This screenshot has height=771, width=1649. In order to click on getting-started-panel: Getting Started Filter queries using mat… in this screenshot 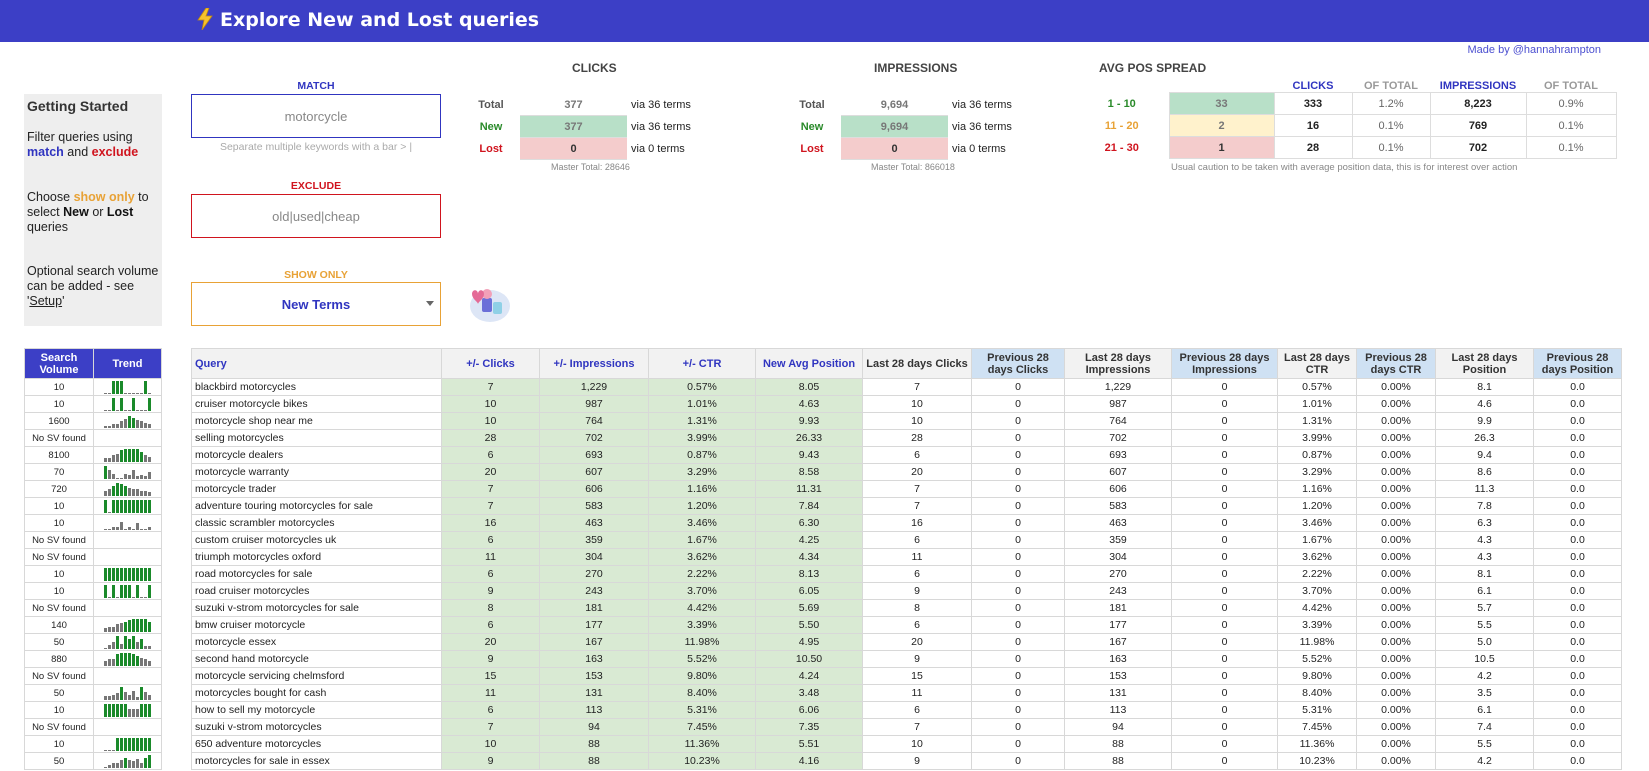, I will do `click(93, 210)`.